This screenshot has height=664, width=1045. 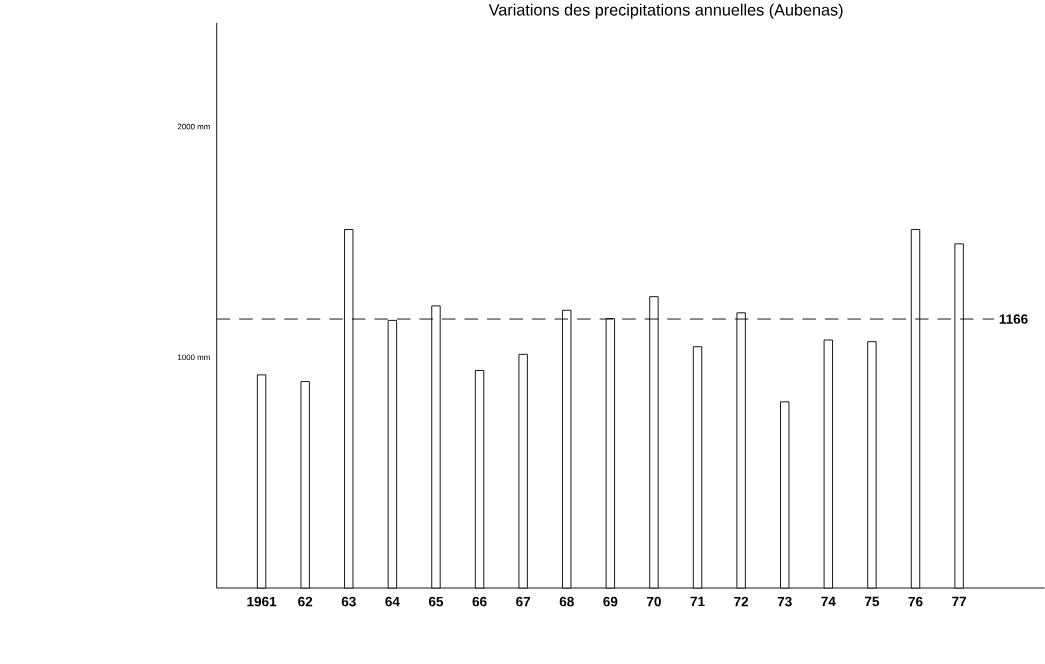 What do you see at coordinates (697, 601) in the screenshot?
I see `x-tick-label: 71` at bounding box center [697, 601].